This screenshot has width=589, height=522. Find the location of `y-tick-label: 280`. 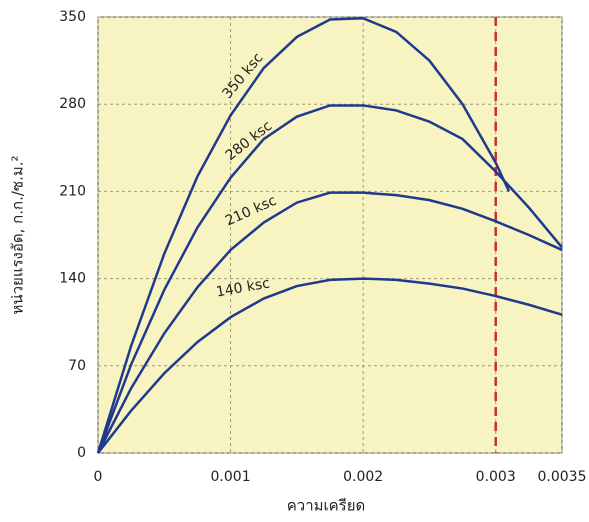

y-tick-label: 280 is located at coordinates (72, 104).